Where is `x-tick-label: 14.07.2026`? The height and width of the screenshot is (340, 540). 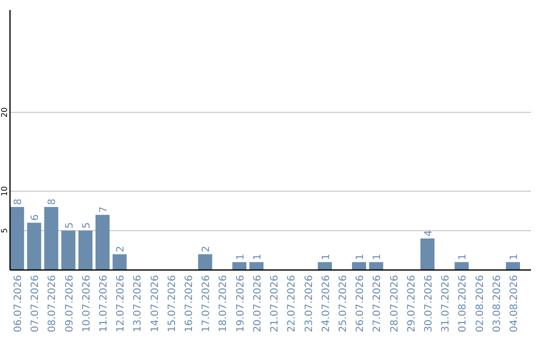
x-tick-label: 14.07.2026 is located at coordinates (155, 303).